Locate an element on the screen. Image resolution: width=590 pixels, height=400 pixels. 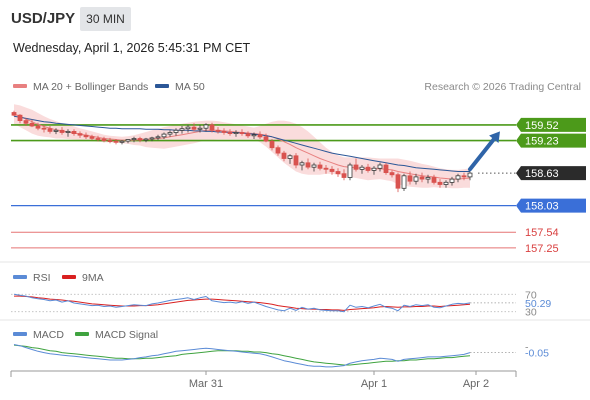
level-label-157-54: 157.54 is located at coordinates (542, 233).